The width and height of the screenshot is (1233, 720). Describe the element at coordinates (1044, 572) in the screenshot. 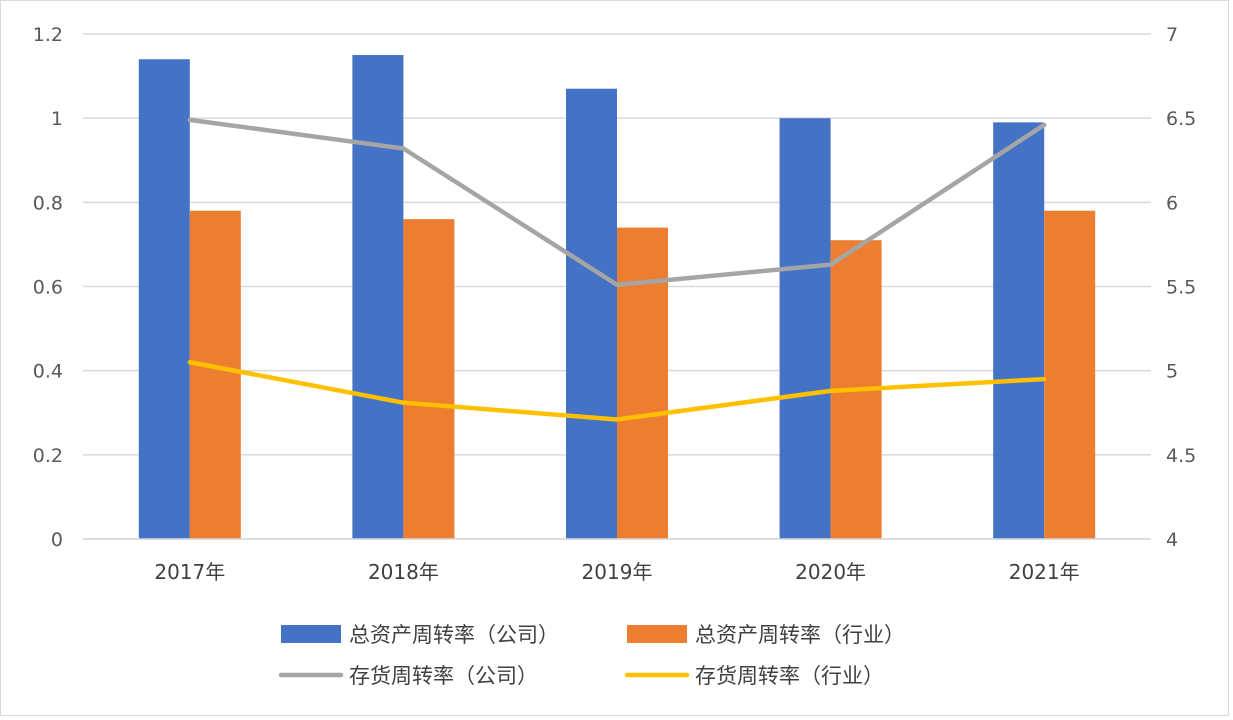

I see `x-tick-label: 2021年` at that location.